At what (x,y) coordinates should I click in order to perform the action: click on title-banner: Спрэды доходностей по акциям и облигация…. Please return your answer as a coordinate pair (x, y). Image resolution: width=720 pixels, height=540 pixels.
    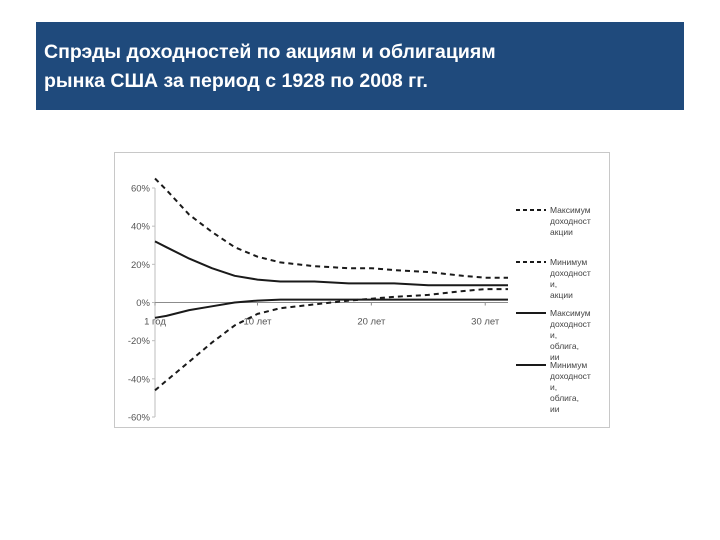
    Looking at the image, I should click on (360, 66).